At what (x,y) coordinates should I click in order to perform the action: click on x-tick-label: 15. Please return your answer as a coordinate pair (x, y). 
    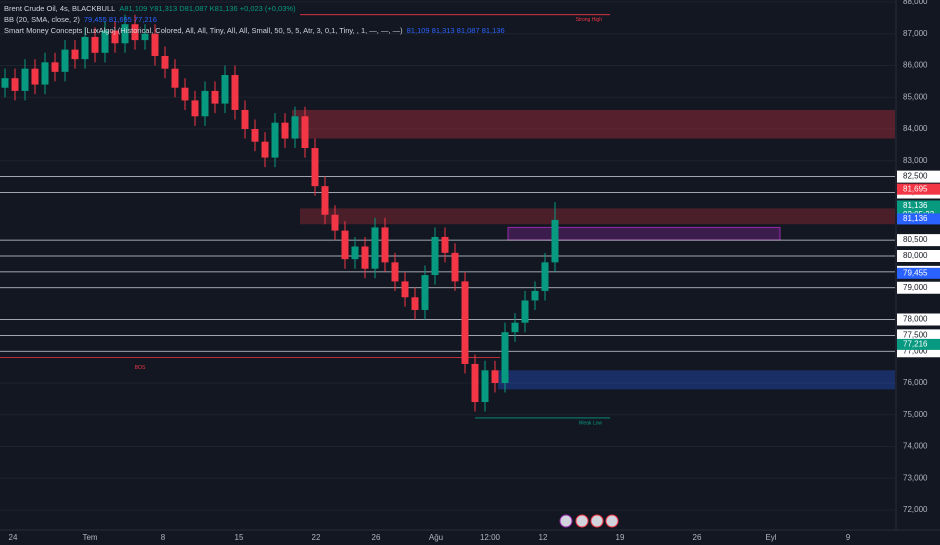
    Looking at the image, I should click on (239, 537).